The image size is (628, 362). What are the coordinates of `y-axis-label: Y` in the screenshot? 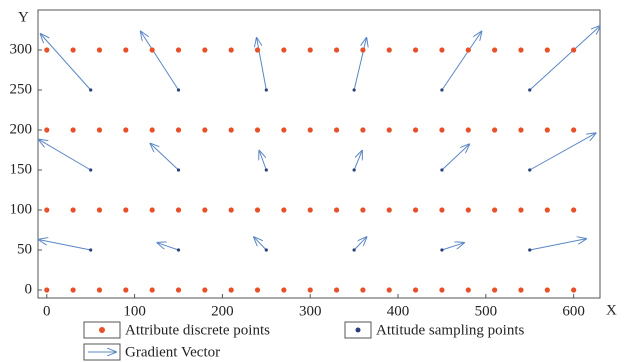 It's located at (23, 17).